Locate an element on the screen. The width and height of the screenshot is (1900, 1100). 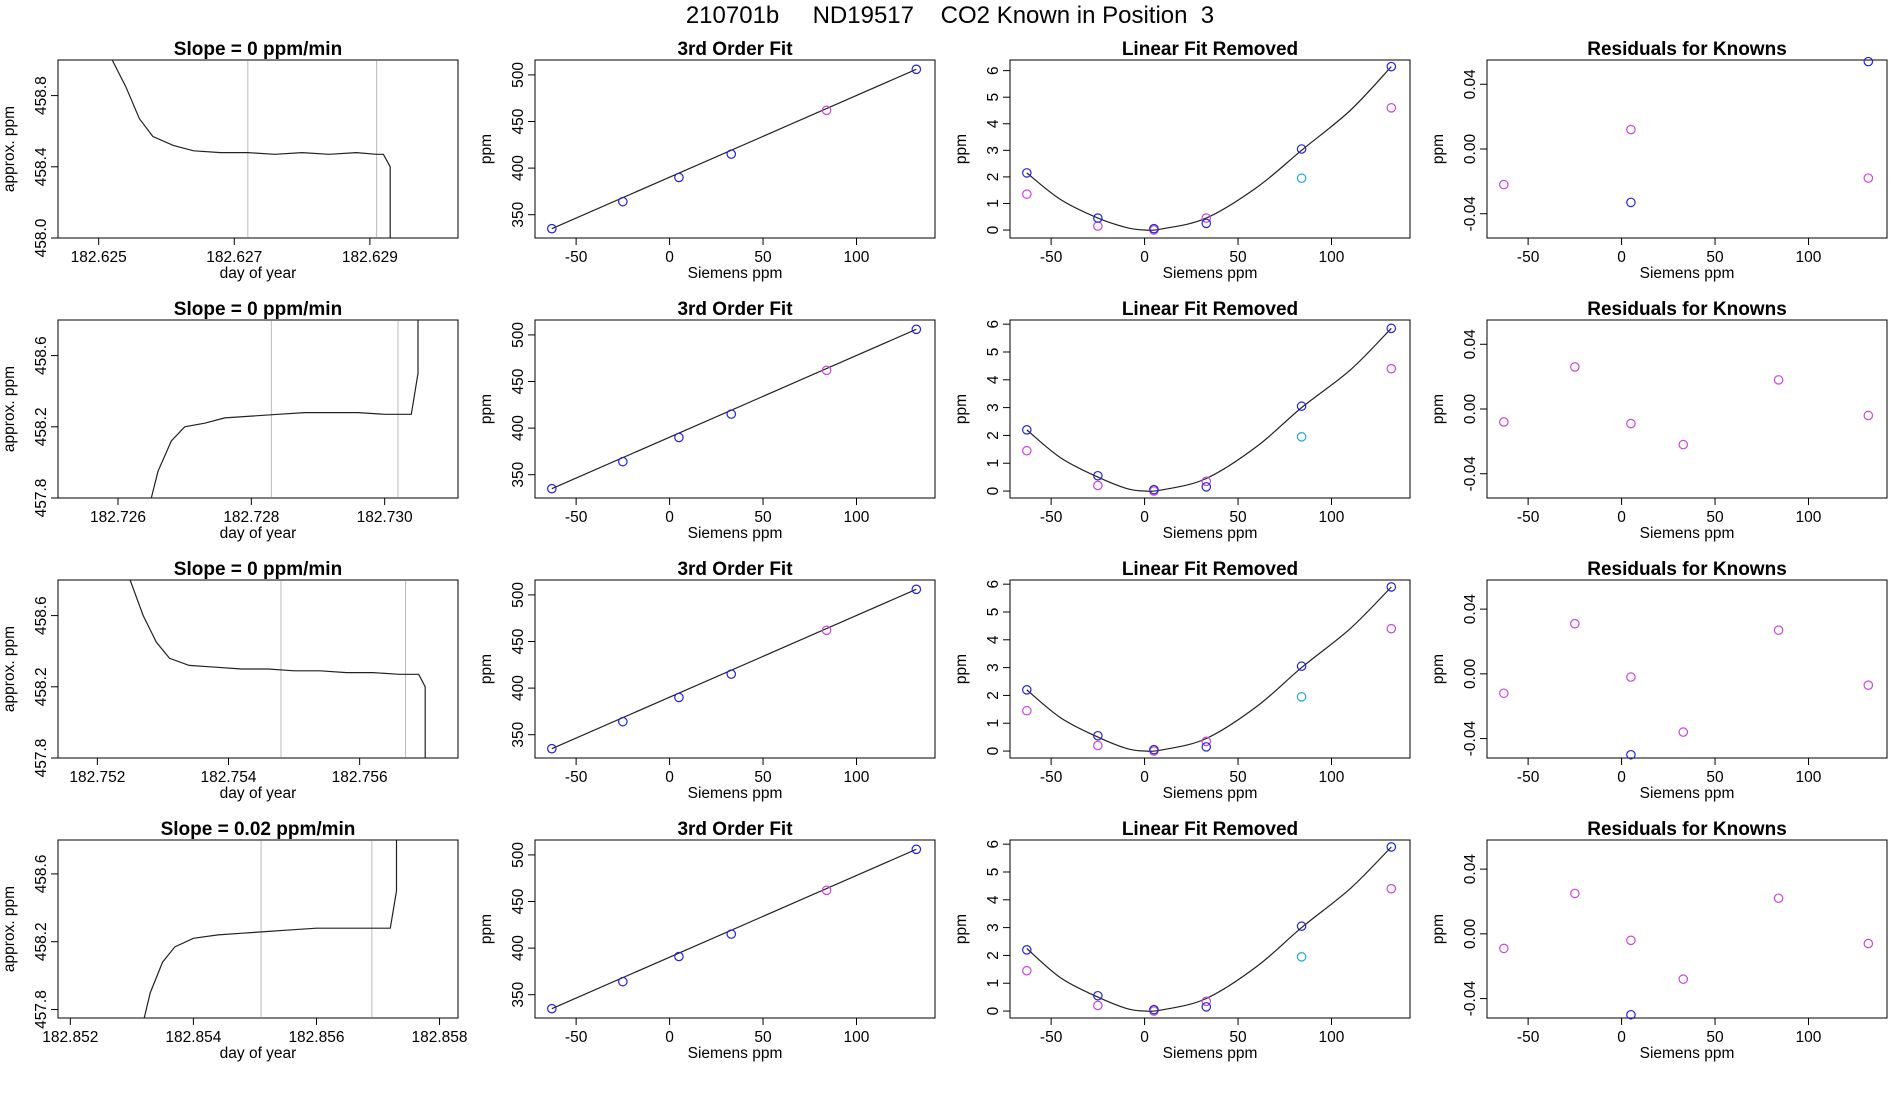
y-tick-label: 350 is located at coordinates (518, 474).